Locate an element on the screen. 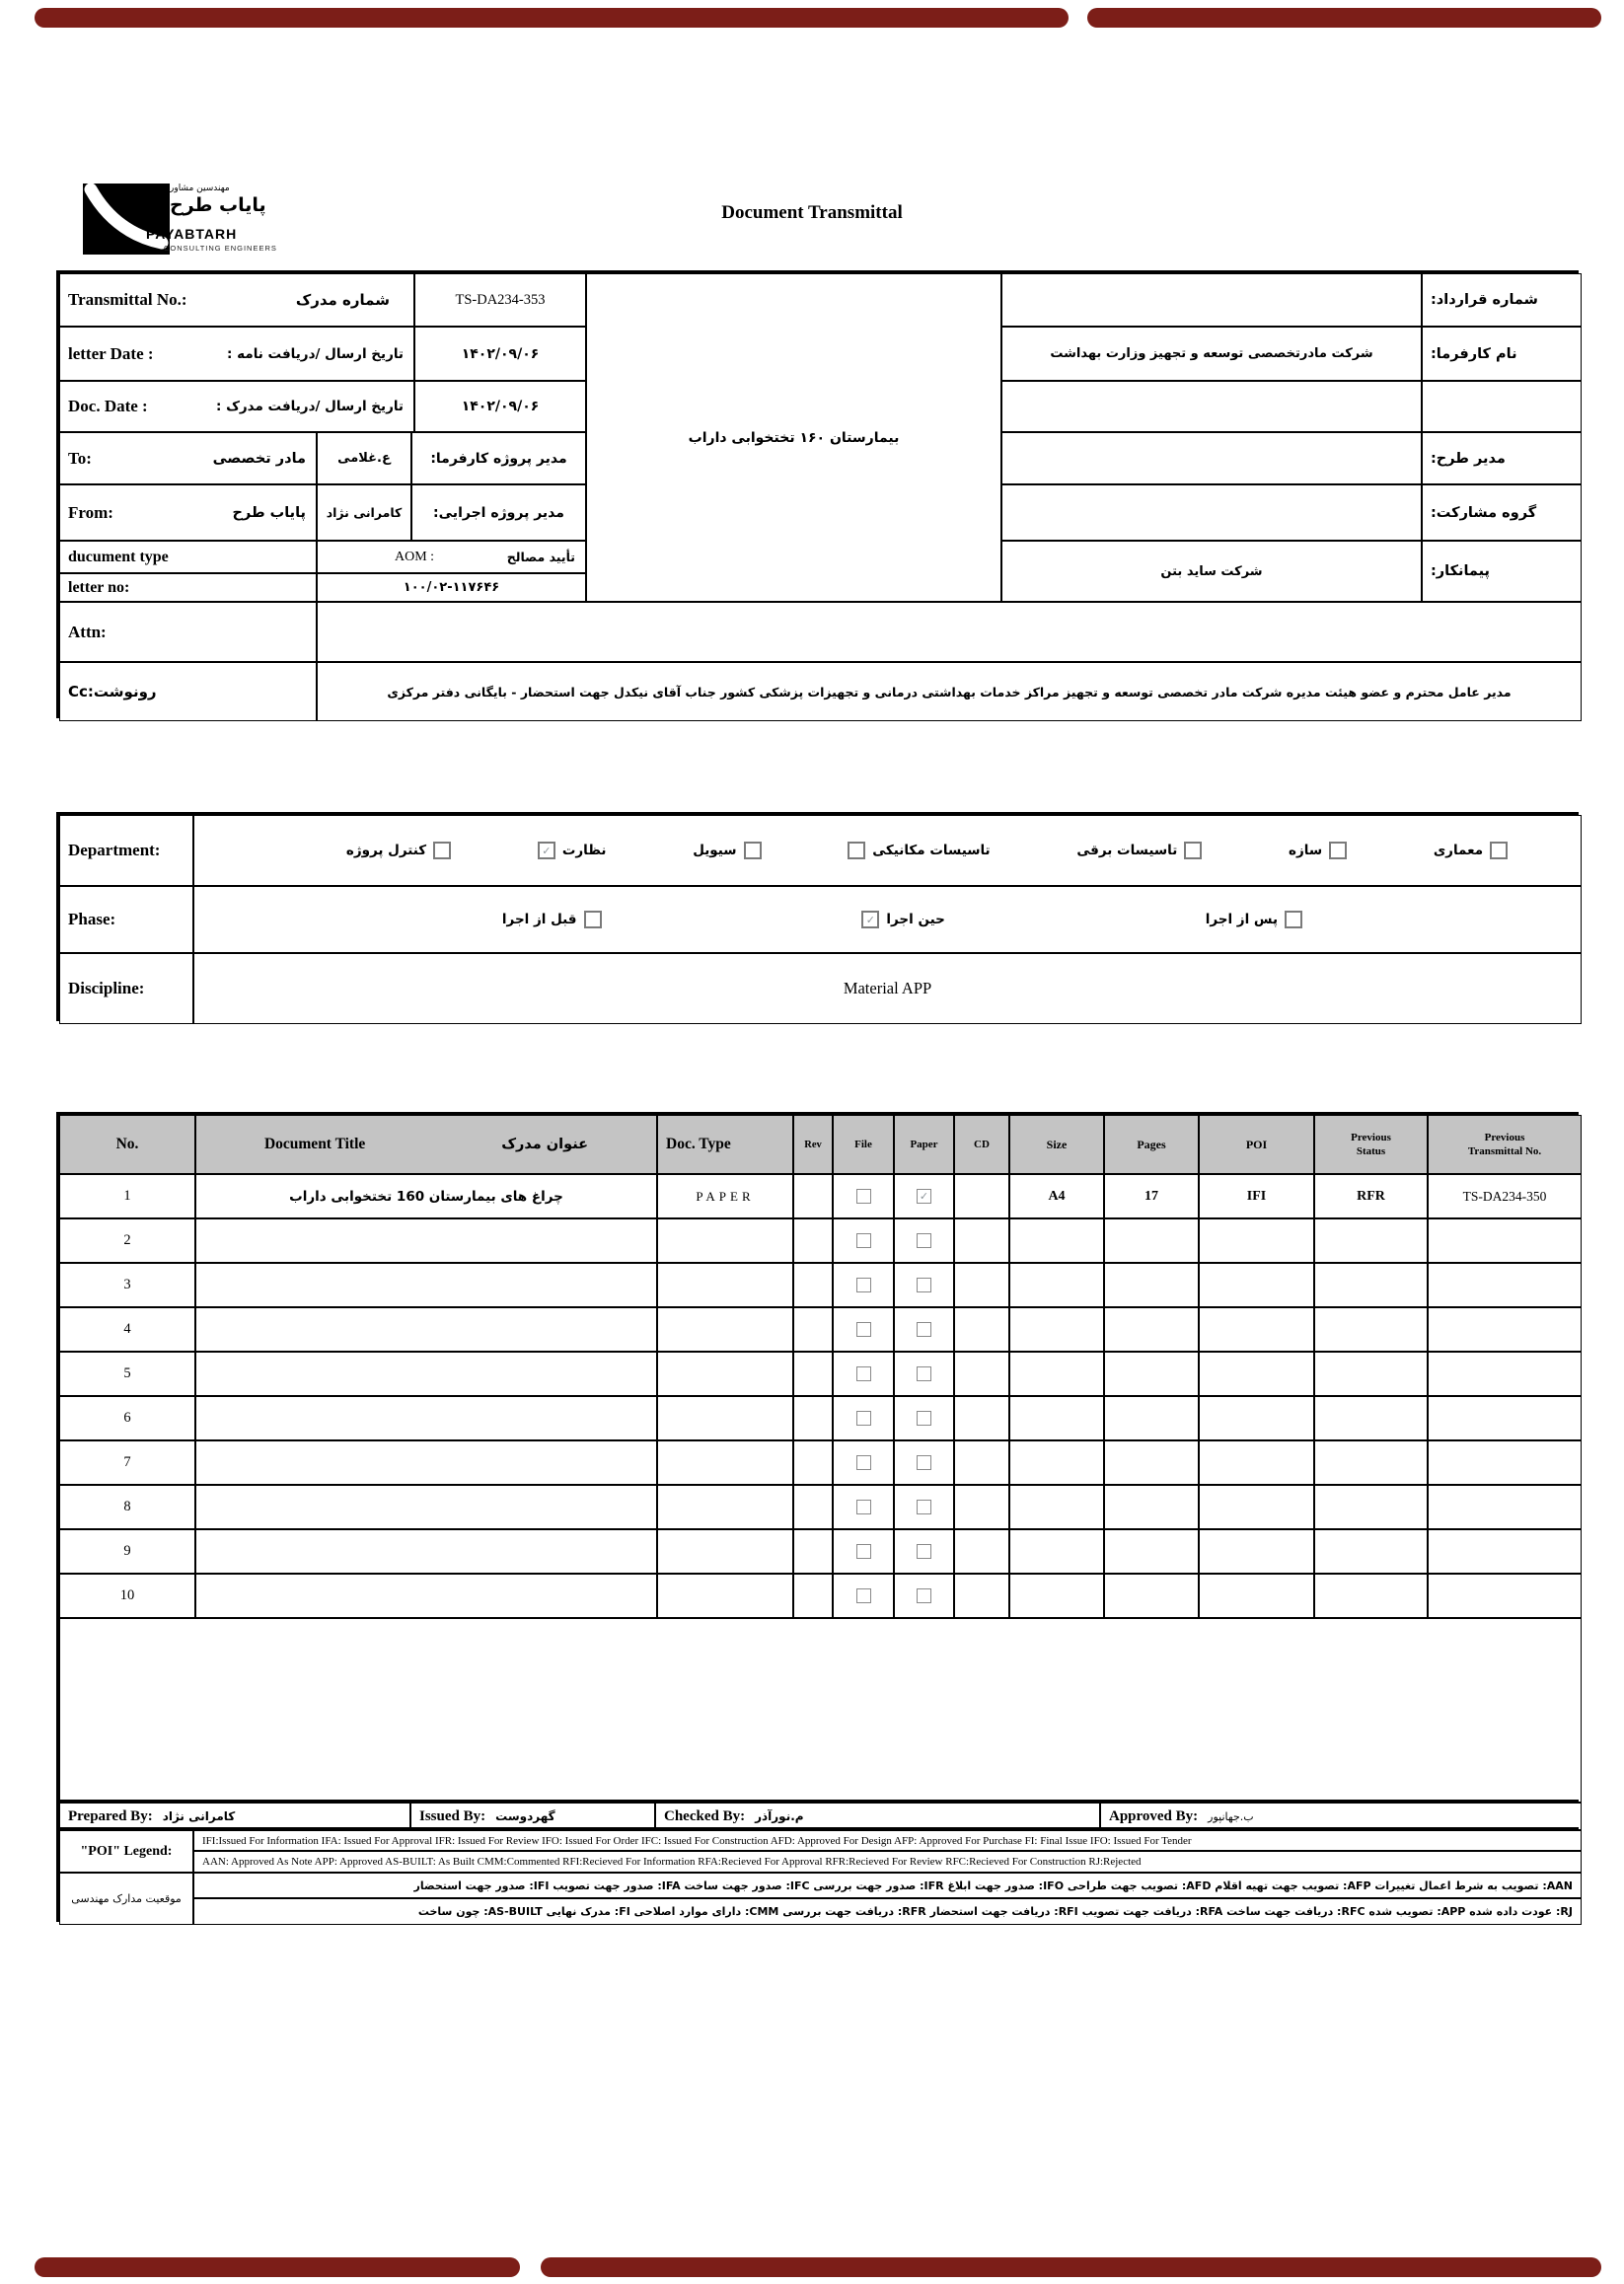 The height and width of the screenshot is (2284, 1624). row-no: 3 is located at coordinates (127, 1284).